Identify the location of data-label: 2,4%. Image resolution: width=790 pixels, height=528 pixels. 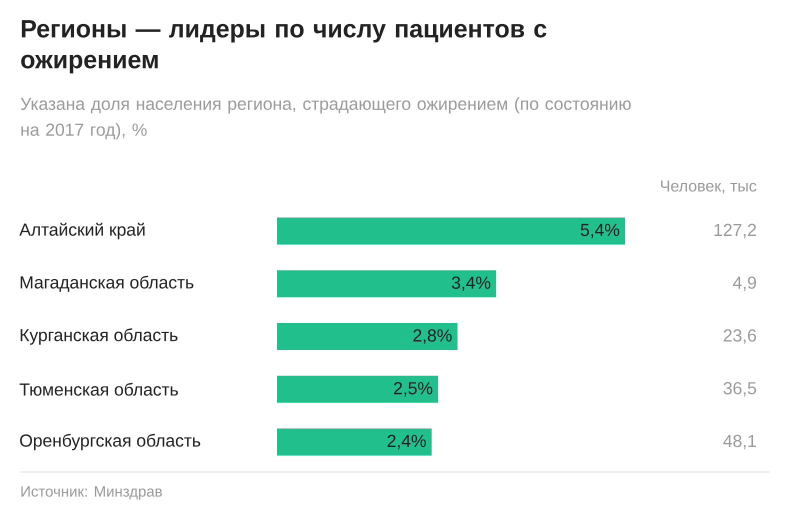
(407, 442).